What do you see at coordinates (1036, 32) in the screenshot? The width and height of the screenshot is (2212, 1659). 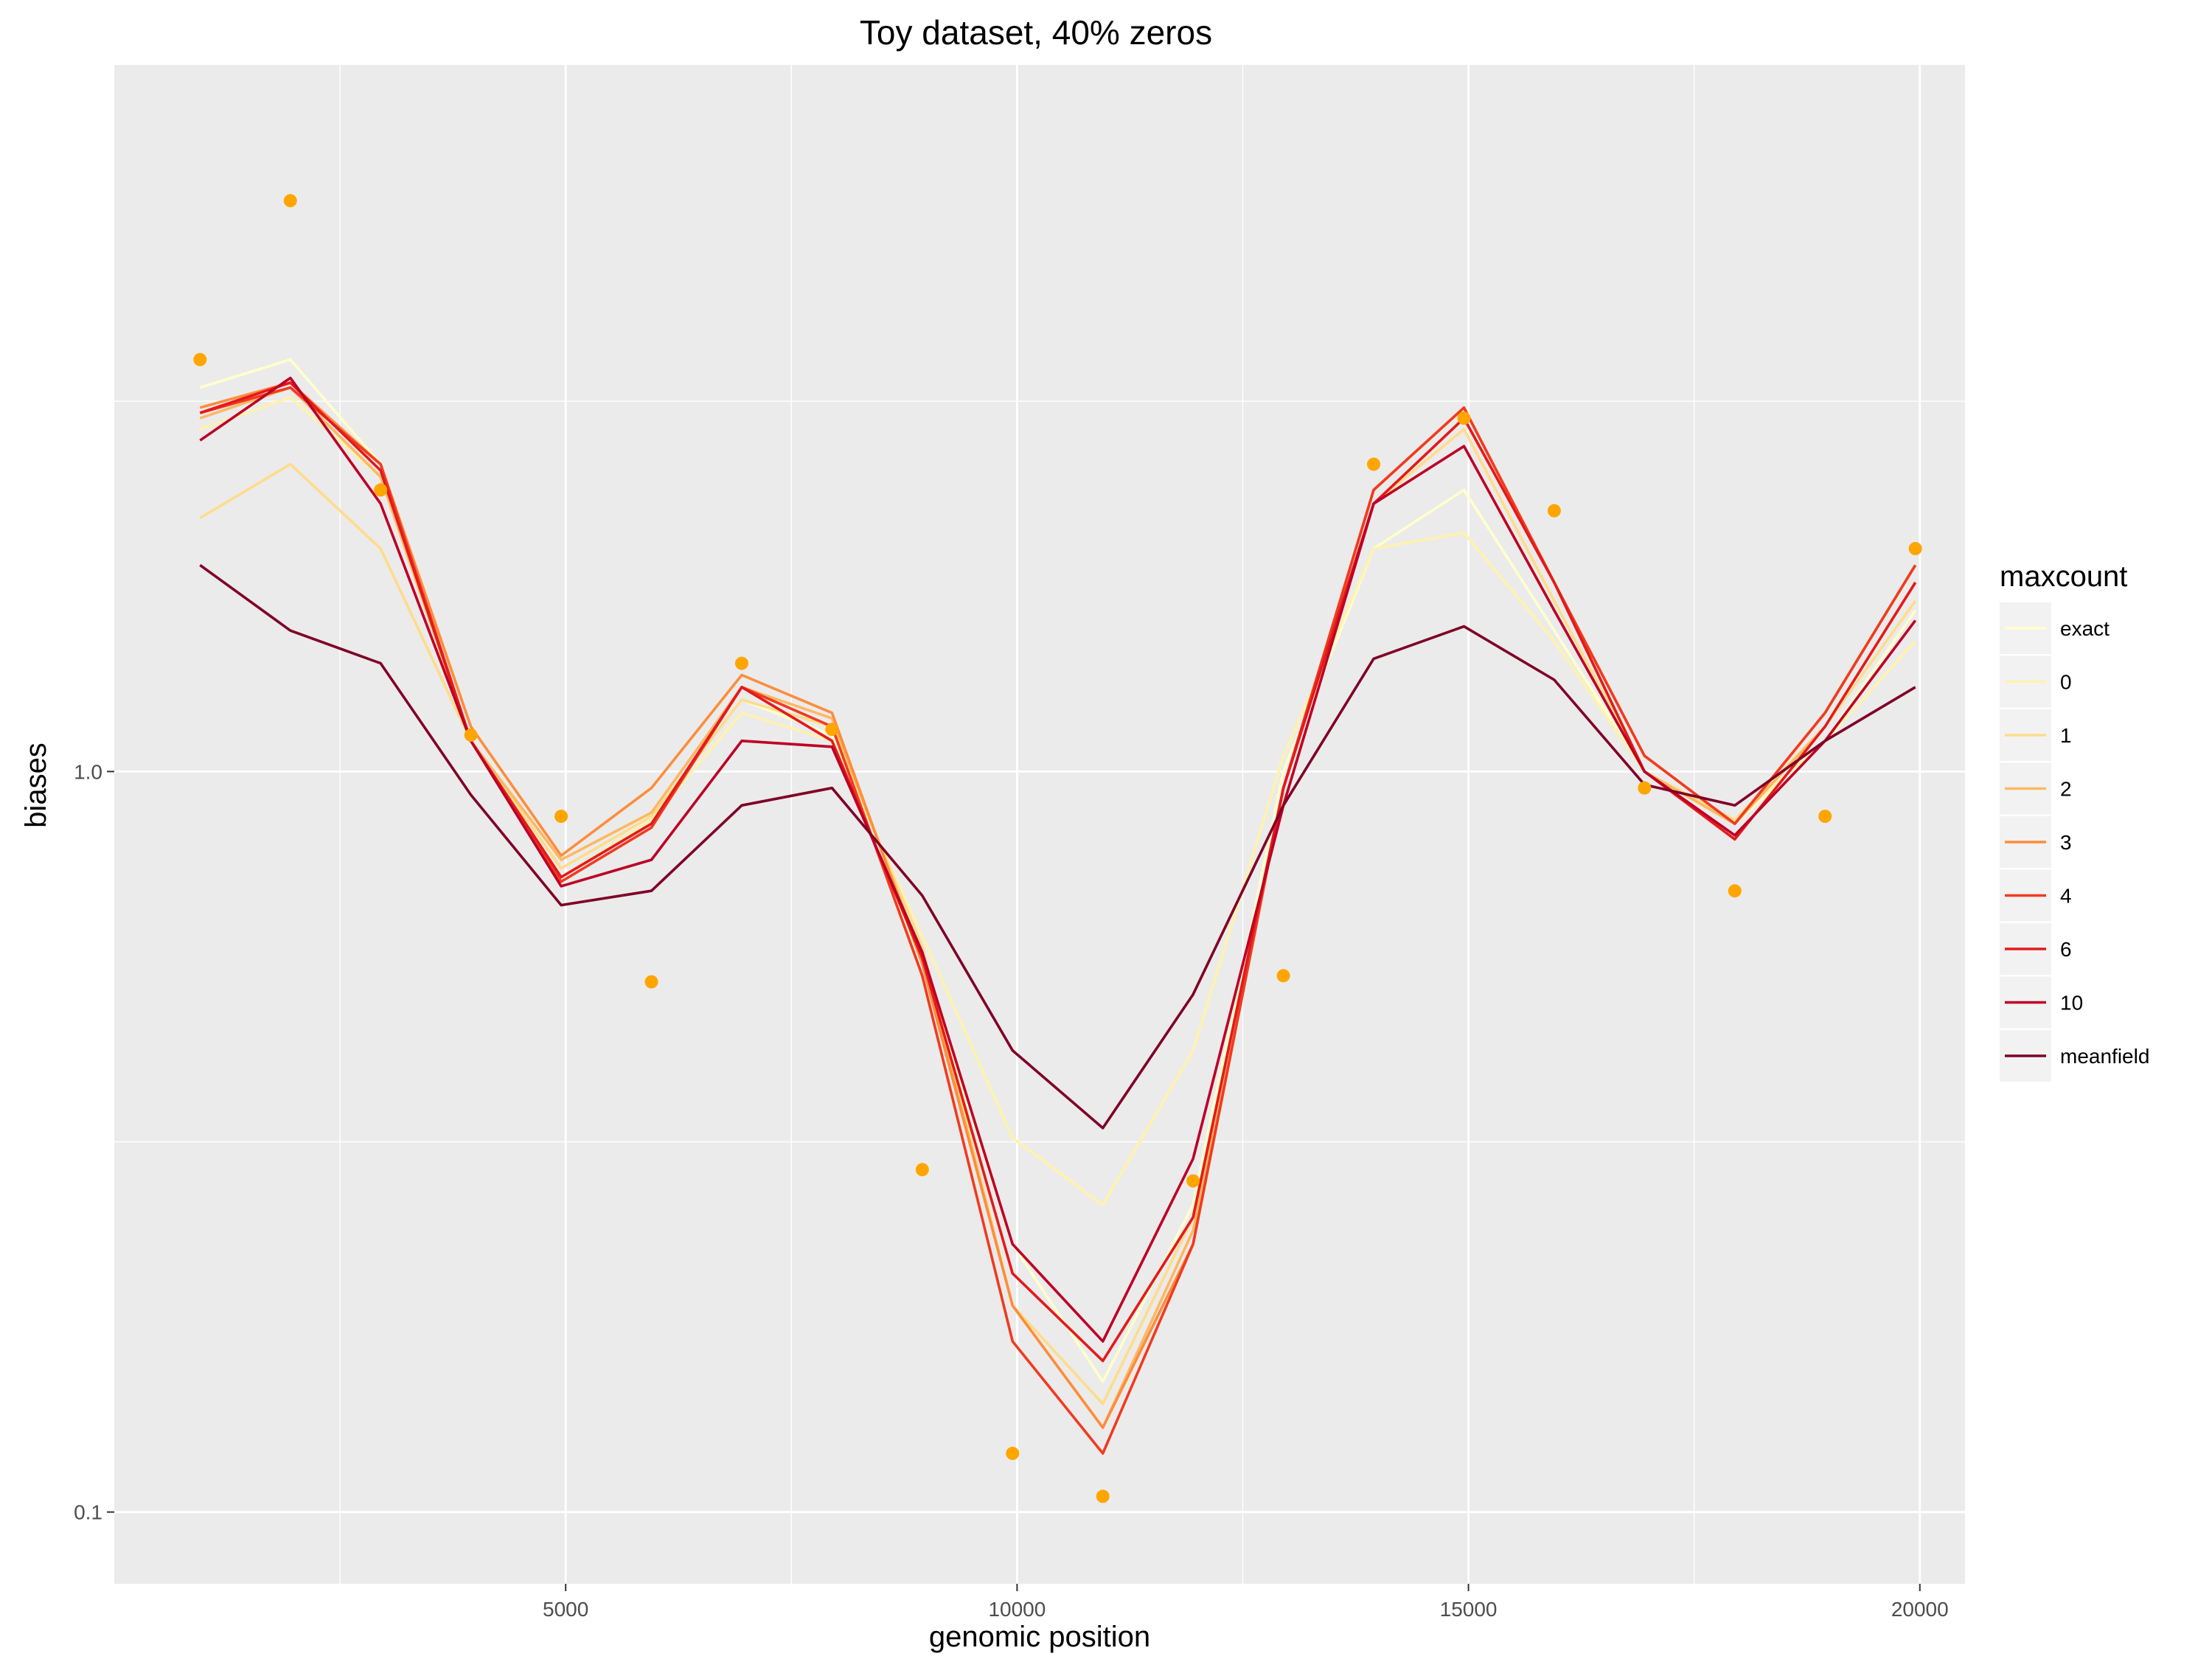 I see `chart-title: Toy dataset, 40% zeros` at bounding box center [1036, 32].